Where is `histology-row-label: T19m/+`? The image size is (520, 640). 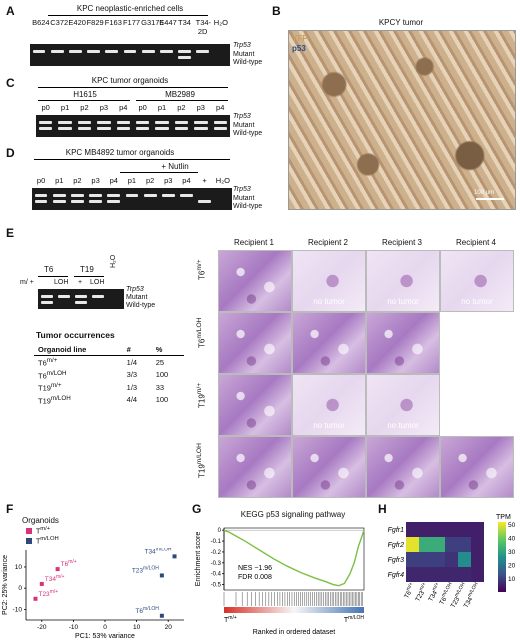 histology-row-label: T19m/+ is located at coordinates (201, 395).